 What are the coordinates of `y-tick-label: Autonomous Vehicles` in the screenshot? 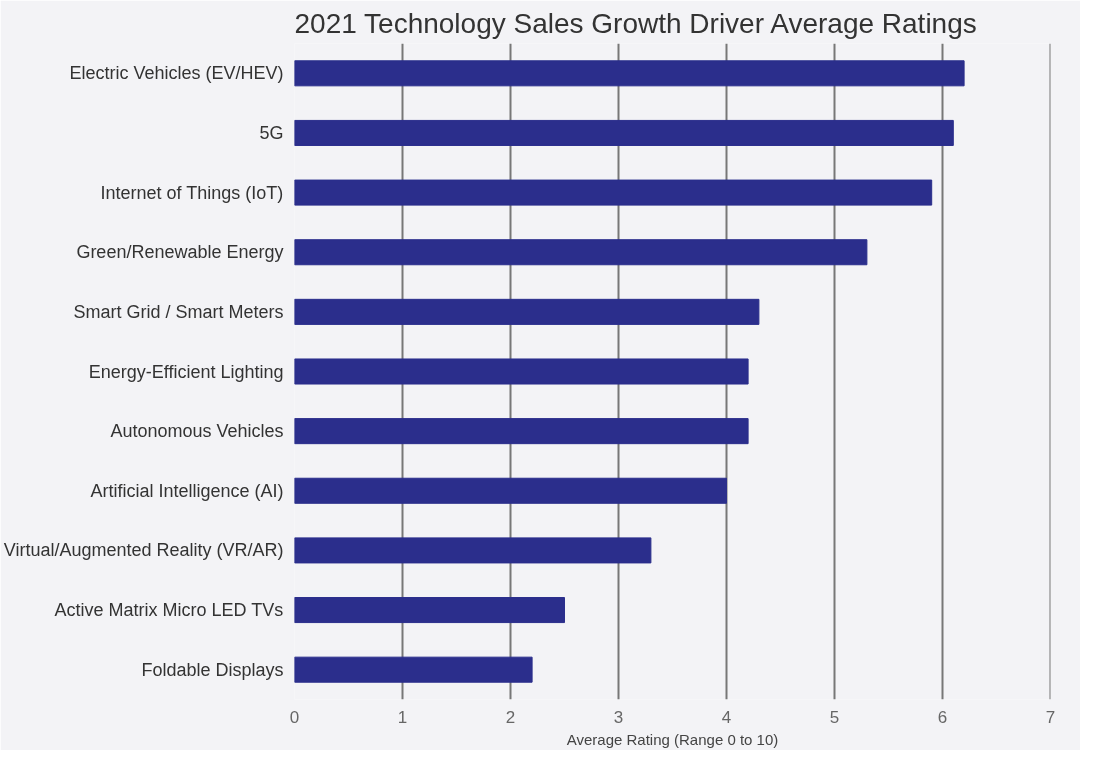 It's located at (197, 431).